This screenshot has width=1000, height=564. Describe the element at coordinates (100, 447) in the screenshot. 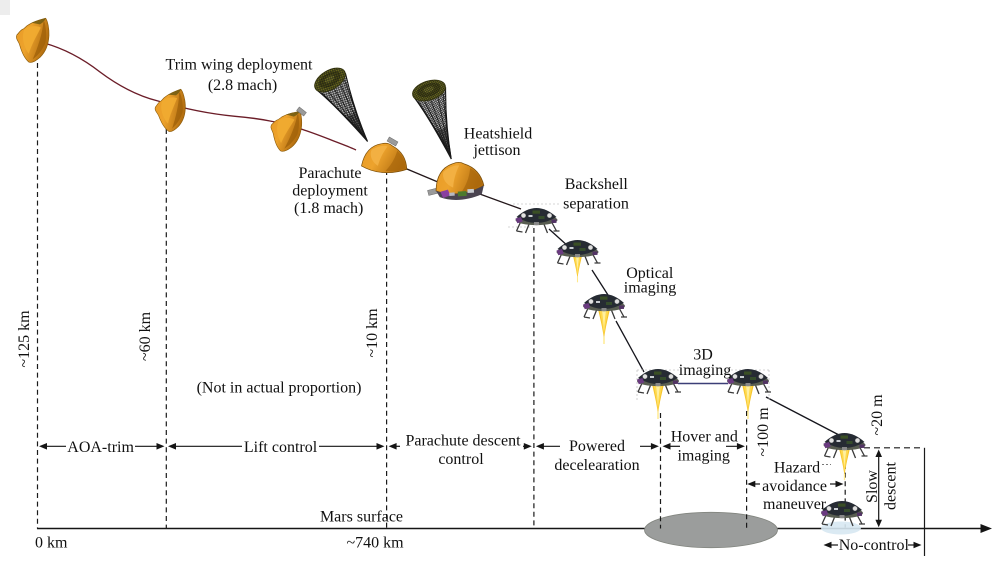

I see `svg-text: AOA-trim` at that location.